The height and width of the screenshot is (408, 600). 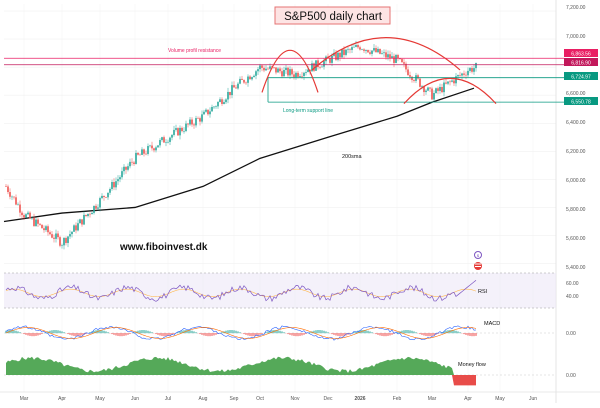 I want to click on us-flag-icon, so click(x=478, y=266).